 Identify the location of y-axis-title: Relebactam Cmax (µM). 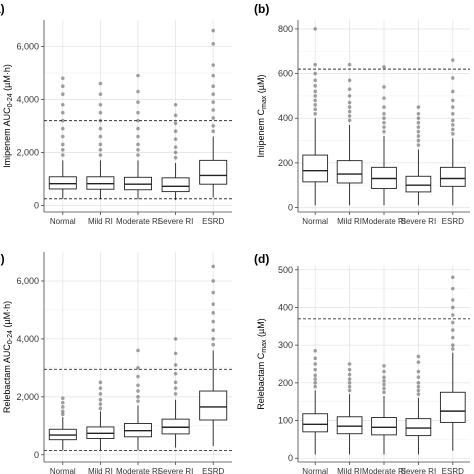
(261, 363).